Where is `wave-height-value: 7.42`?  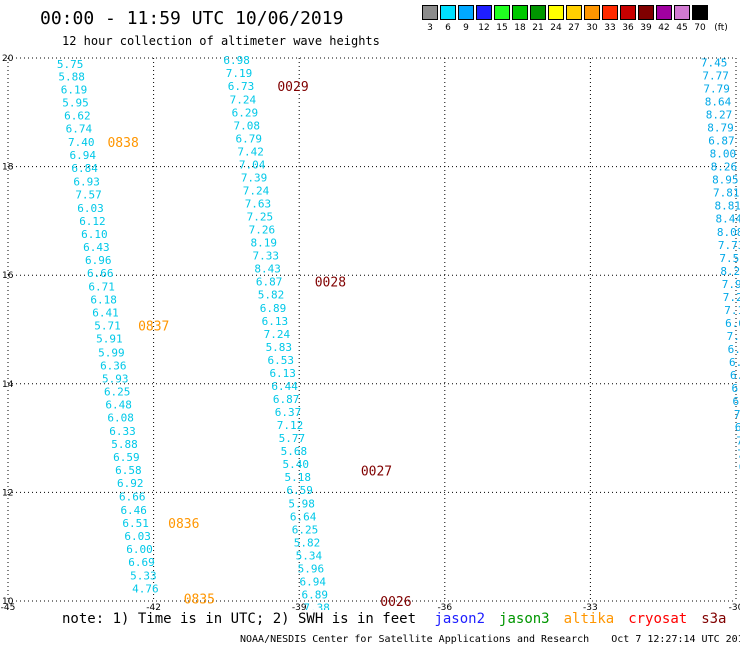
wave-height-value: 7.42 is located at coordinates (250, 151).